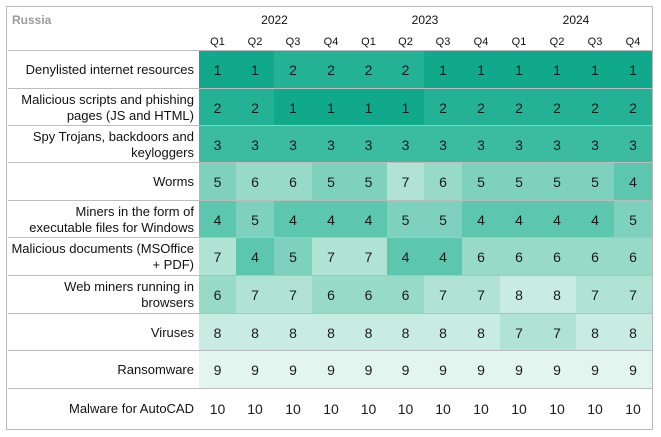 This screenshot has width=661, height=437. Describe the element at coordinates (173, 181) in the screenshot. I see `row-label: Worms` at that location.